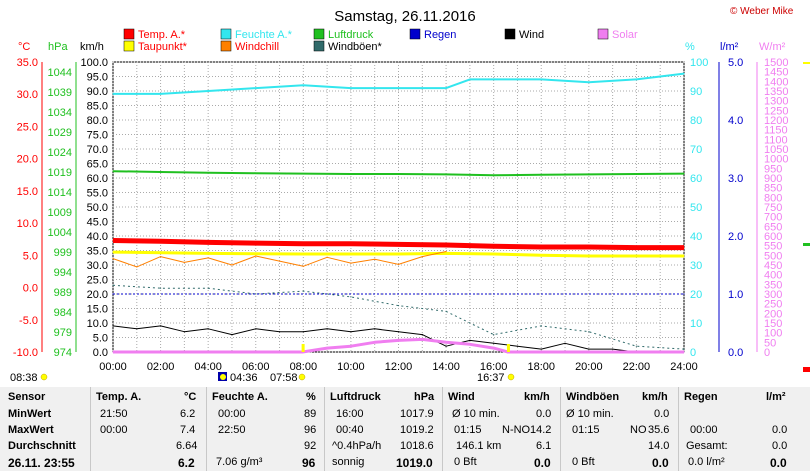 The image size is (810, 471). I want to click on max-boeen-time: 01:15, so click(586, 430).